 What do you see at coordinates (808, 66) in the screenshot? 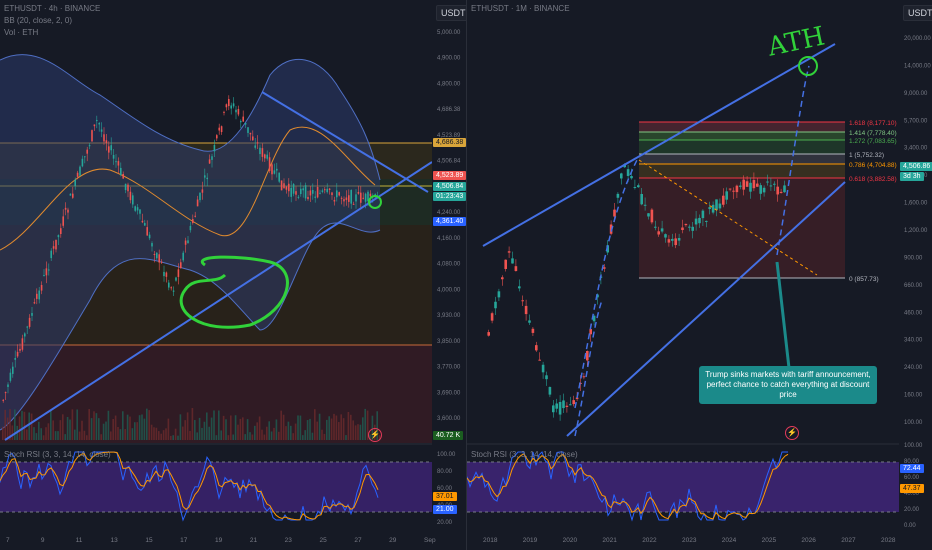
I see `ath-target-circle` at bounding box center [808, 66].